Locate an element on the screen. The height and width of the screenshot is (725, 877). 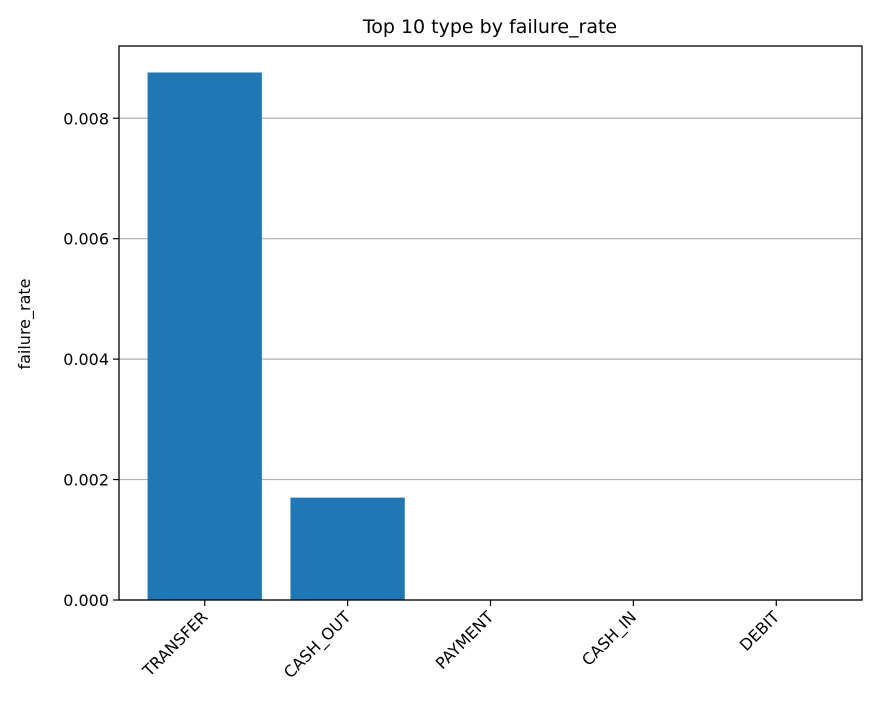
x-axis-ticks: TRANSFER CASH_OUT PAYMENT CASH_IN DEBIT is located at coordinates (460, 641).